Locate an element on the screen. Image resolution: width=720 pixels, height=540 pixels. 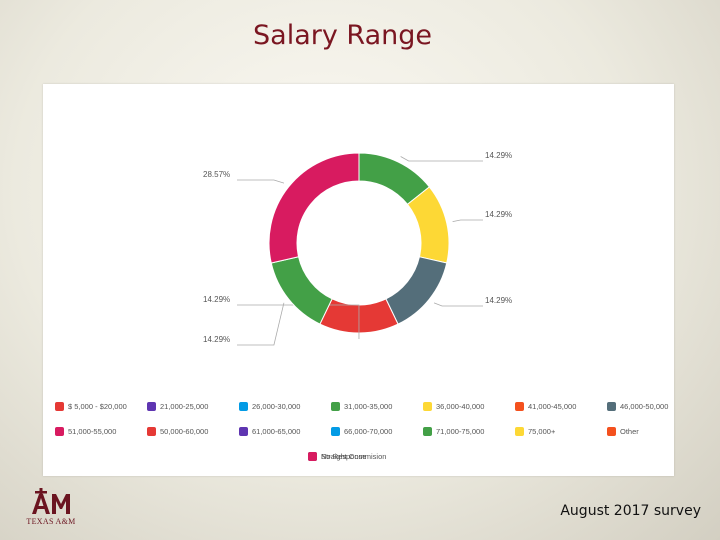
legend-label: 41,000-45,000 is located at coordinates (552, 406).